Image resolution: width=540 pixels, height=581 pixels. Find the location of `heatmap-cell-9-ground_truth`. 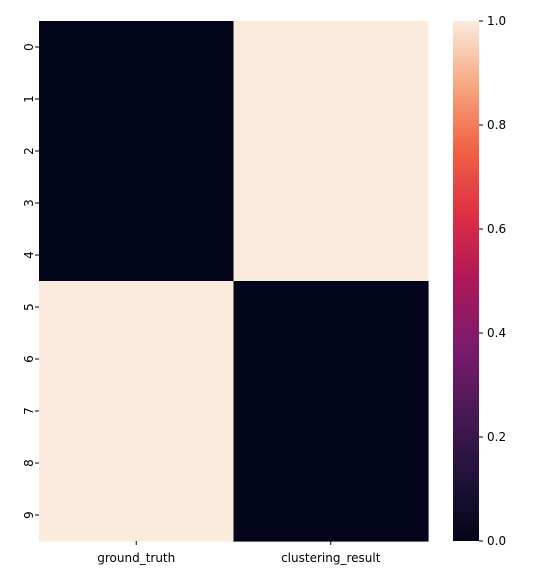

heatmap-cell-9-ground_truth is located at coordinates (137, 515).